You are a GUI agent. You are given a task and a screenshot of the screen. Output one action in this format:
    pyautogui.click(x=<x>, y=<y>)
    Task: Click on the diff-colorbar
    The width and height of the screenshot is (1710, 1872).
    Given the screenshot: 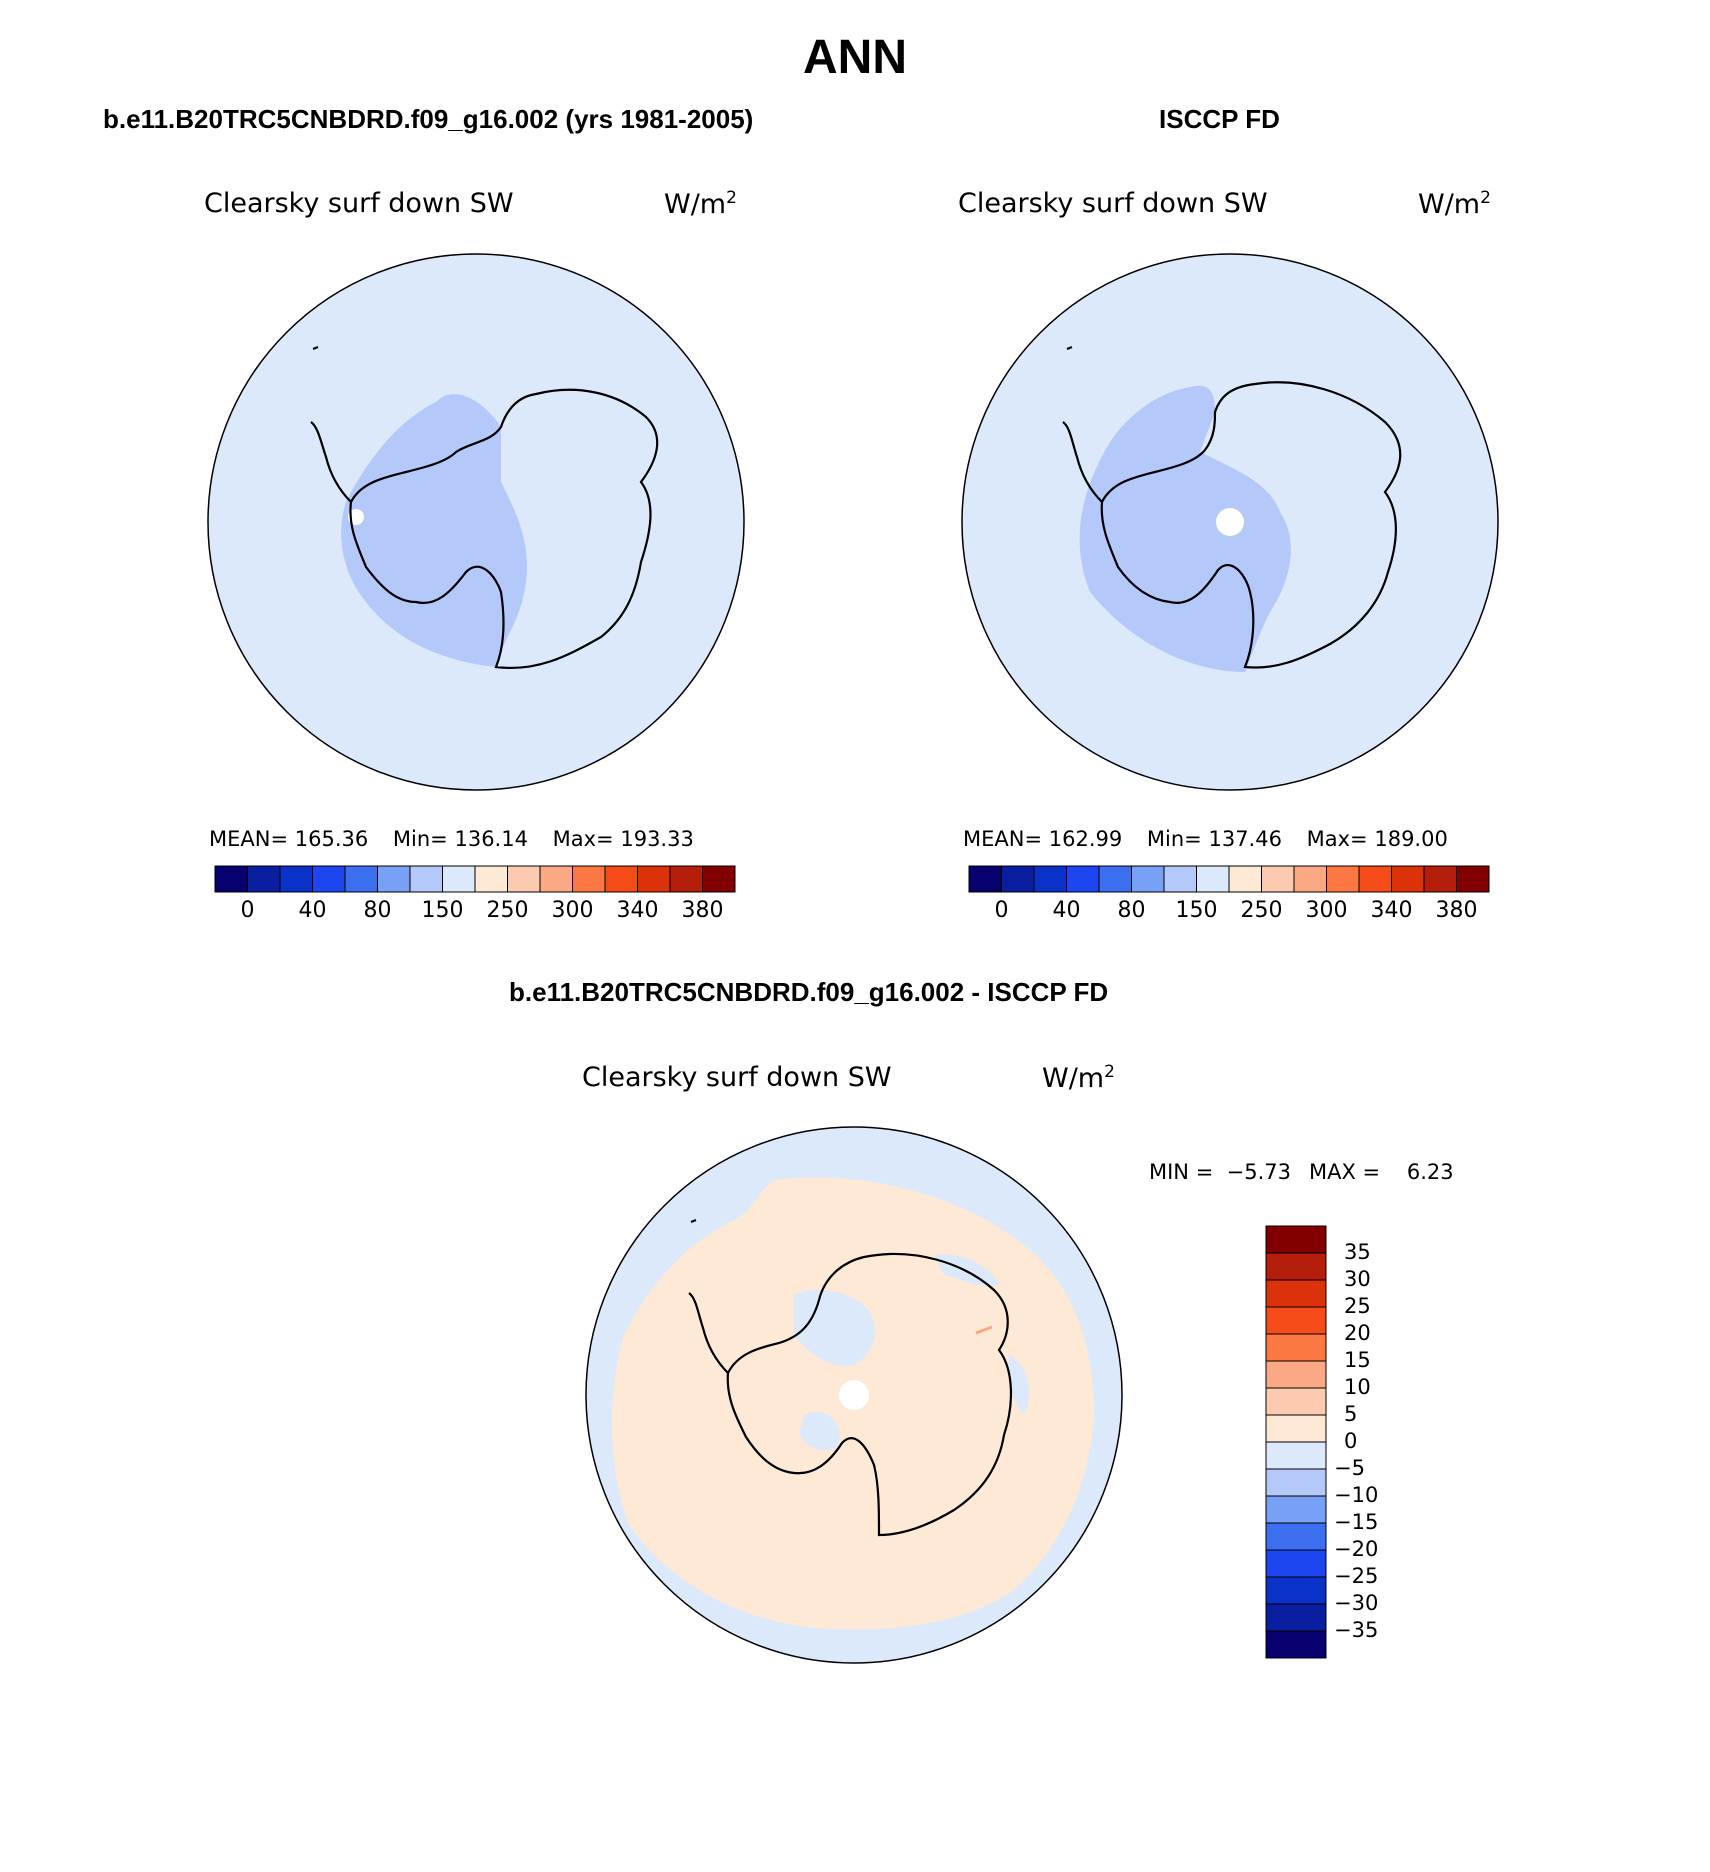 What is the action you would take?
    pyautogui.click(x=1296, y=1442)
    